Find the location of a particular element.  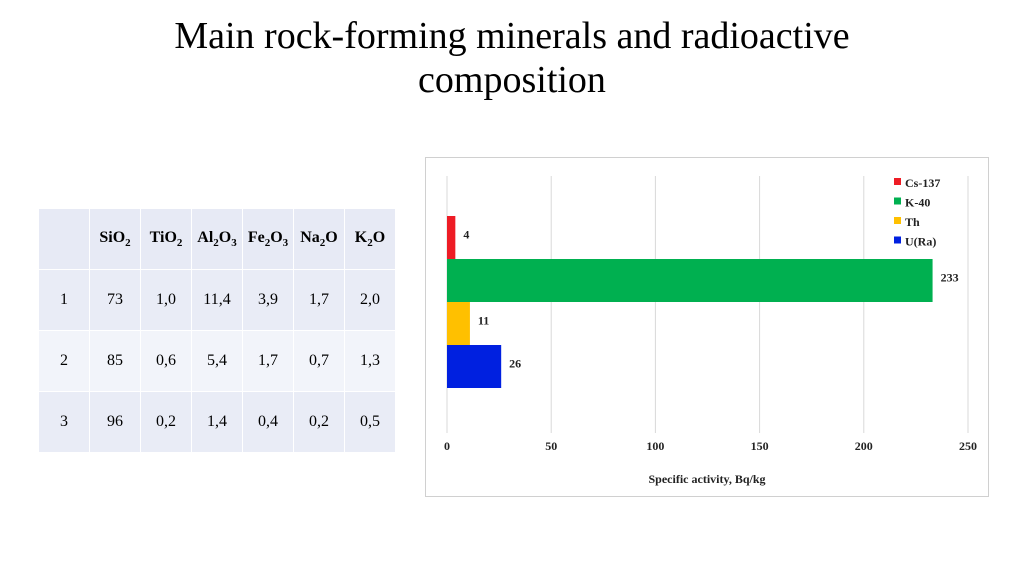

table-cell: 1,0 is located at coordinates (166, 300).